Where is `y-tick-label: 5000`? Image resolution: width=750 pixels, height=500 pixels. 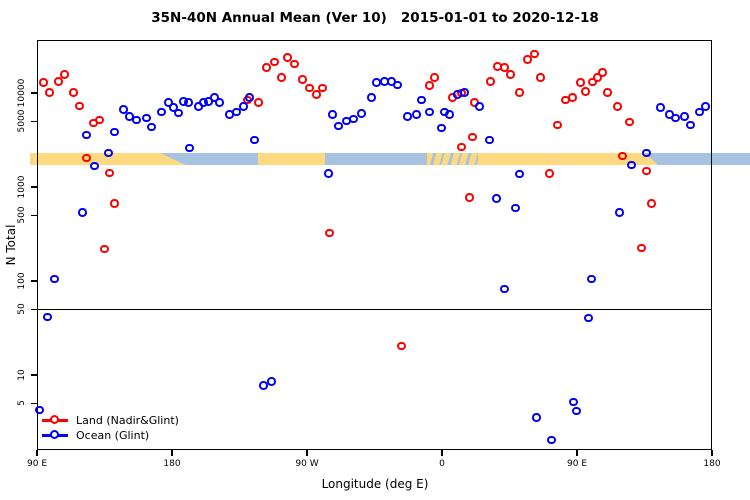
y-tick-label: 5000 is located at coordinates (22, 121).